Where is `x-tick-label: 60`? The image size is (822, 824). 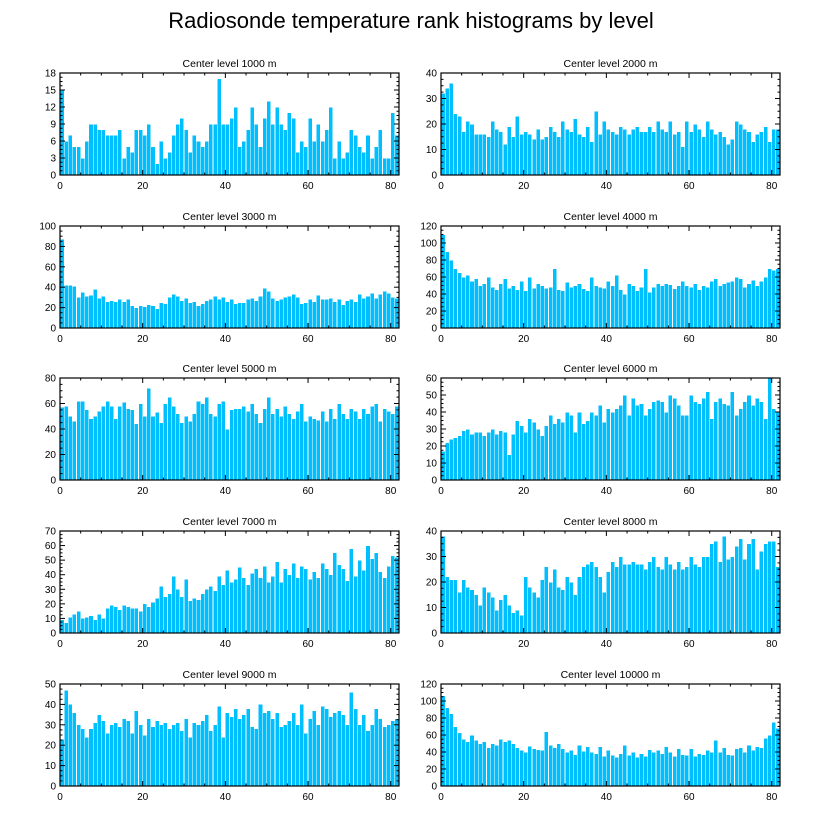
x-tick-label: 60 is located at coordinates (689, 644).